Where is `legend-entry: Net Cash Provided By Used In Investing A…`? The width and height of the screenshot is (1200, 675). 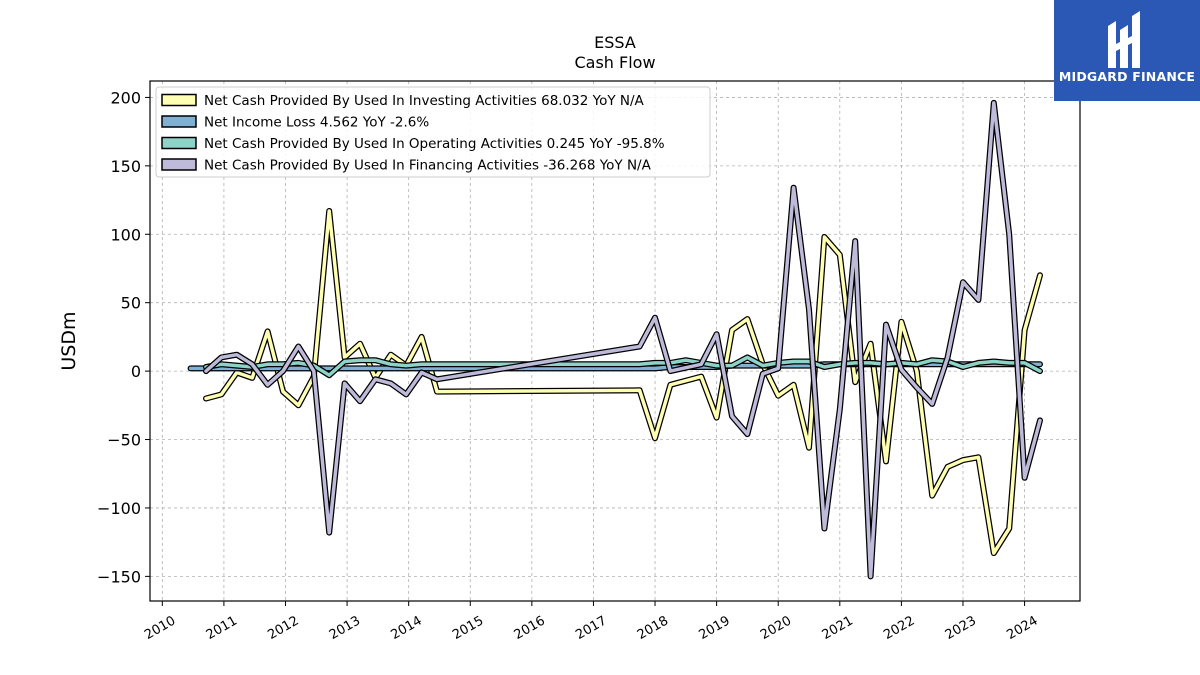 legend-entry: Net Cash Provided By Used In Investing A… is located at coordinates (424, 101).